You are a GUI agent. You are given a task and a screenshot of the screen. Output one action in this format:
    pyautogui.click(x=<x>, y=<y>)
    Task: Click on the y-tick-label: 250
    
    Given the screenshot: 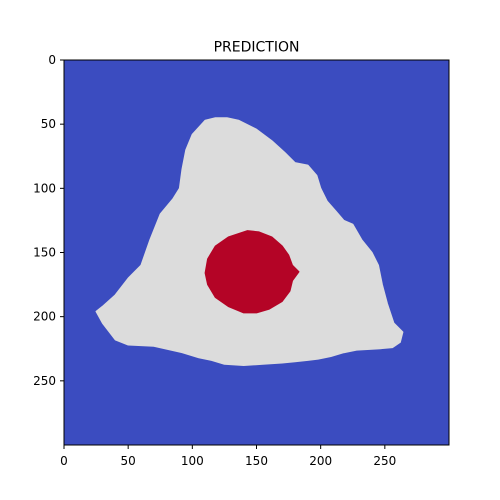 What is the action you would take?
    pyautogui.click(x=44, y=381)
    